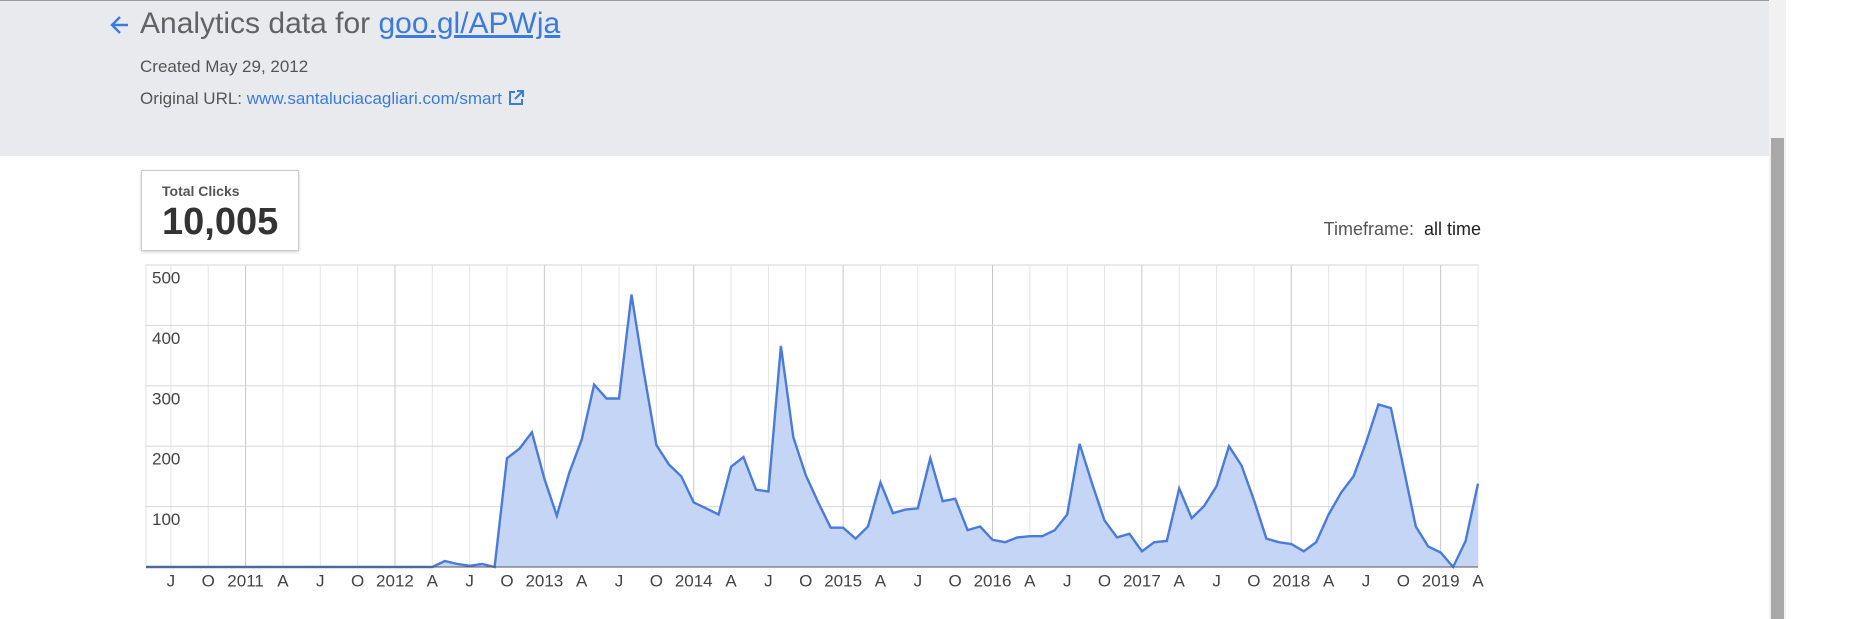  Describe the element at coordinates (166, 338) in the screenshot. I see `y-tick-label: 400` at that location.